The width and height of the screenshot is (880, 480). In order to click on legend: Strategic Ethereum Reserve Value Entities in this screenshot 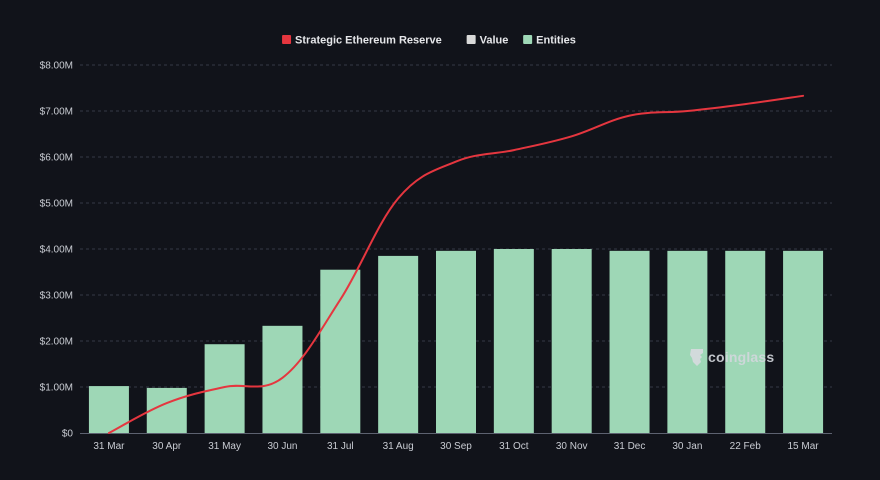, I will do `click(429, 41)`.